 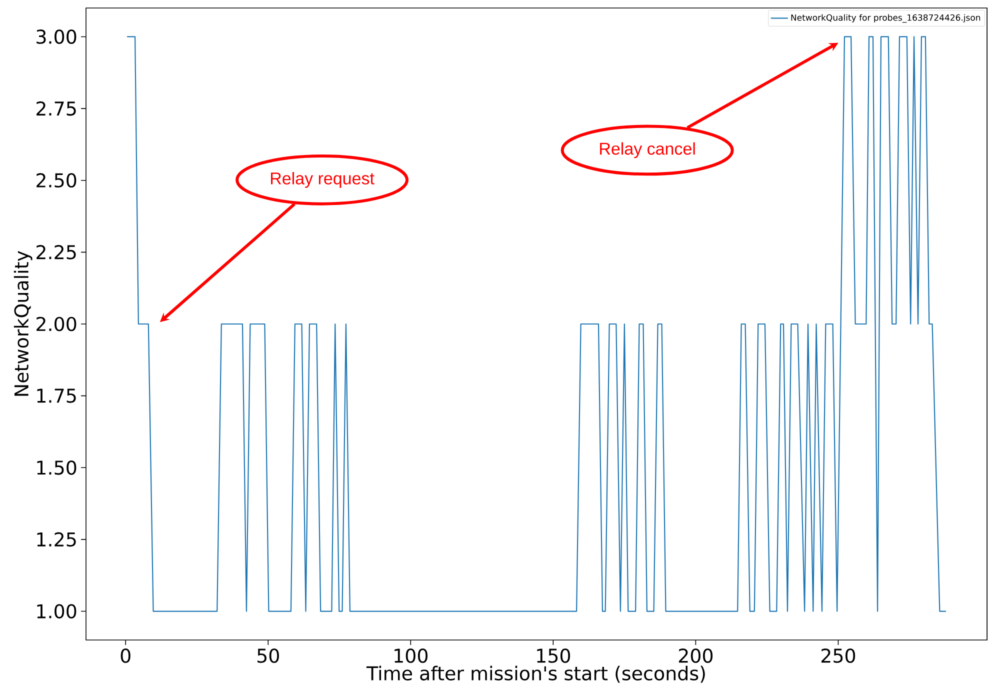 I want to click on y-tick-label: 1.00, so click(x=56, y=611).